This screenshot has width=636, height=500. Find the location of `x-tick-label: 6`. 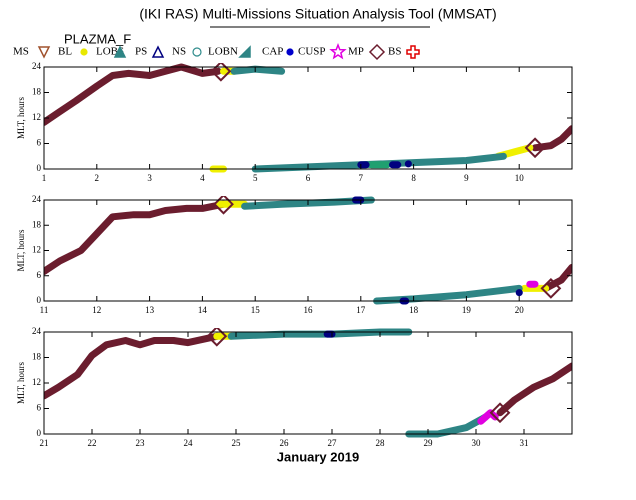

x-tick-label: 6 is located at coordinates (308, 178).